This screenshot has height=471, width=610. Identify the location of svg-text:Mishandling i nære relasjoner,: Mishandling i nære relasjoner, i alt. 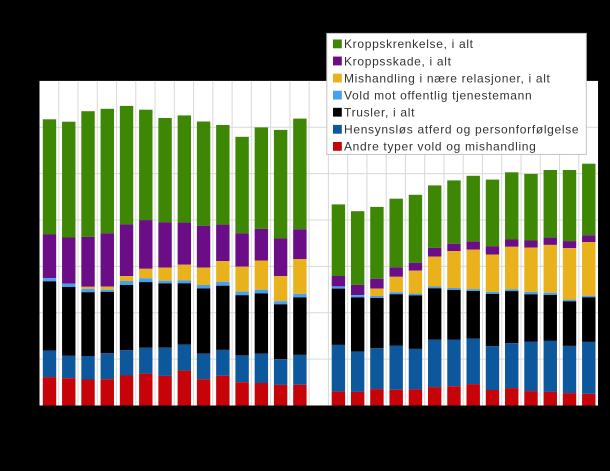
(447, 78).